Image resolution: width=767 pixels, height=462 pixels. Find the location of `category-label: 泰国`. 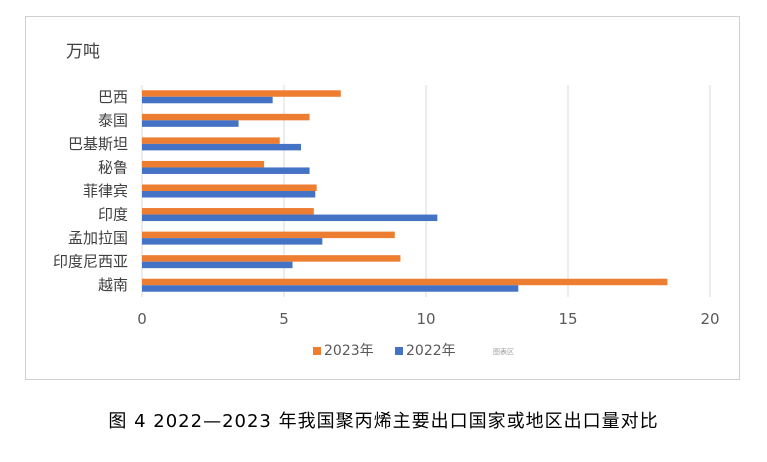

category-label: 泰国 is located at coordinates (113, 120).